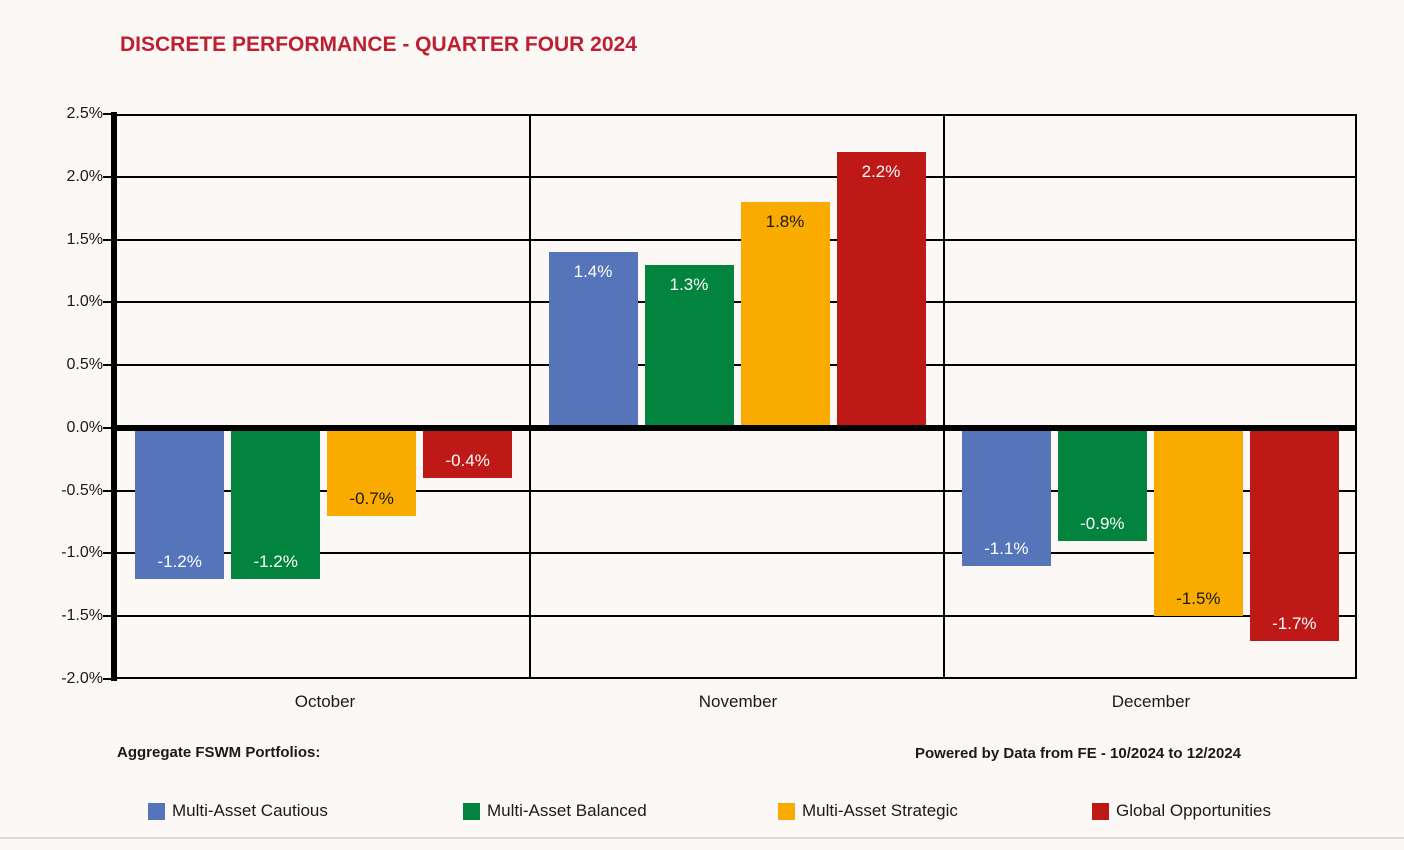 This screenshot has height=850, width=1404. Describe the element at coordinates (1198, 522) in the screenshot. I see `bar-multi-asset-strategic-december: -1.5%` at that location.